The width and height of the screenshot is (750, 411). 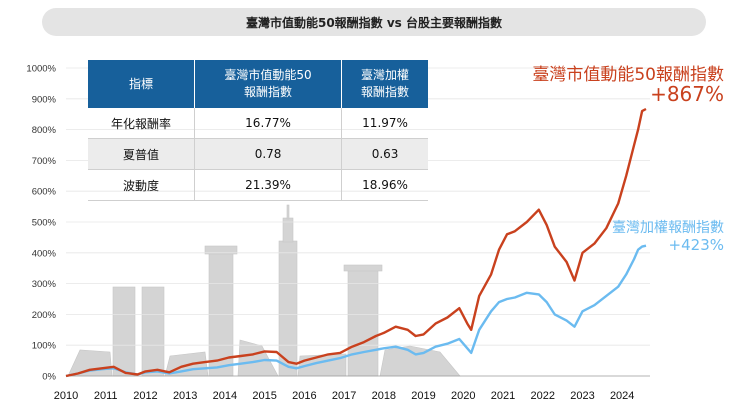 I want to click on y-tick-label: 0%, so click(x=49, y=377).